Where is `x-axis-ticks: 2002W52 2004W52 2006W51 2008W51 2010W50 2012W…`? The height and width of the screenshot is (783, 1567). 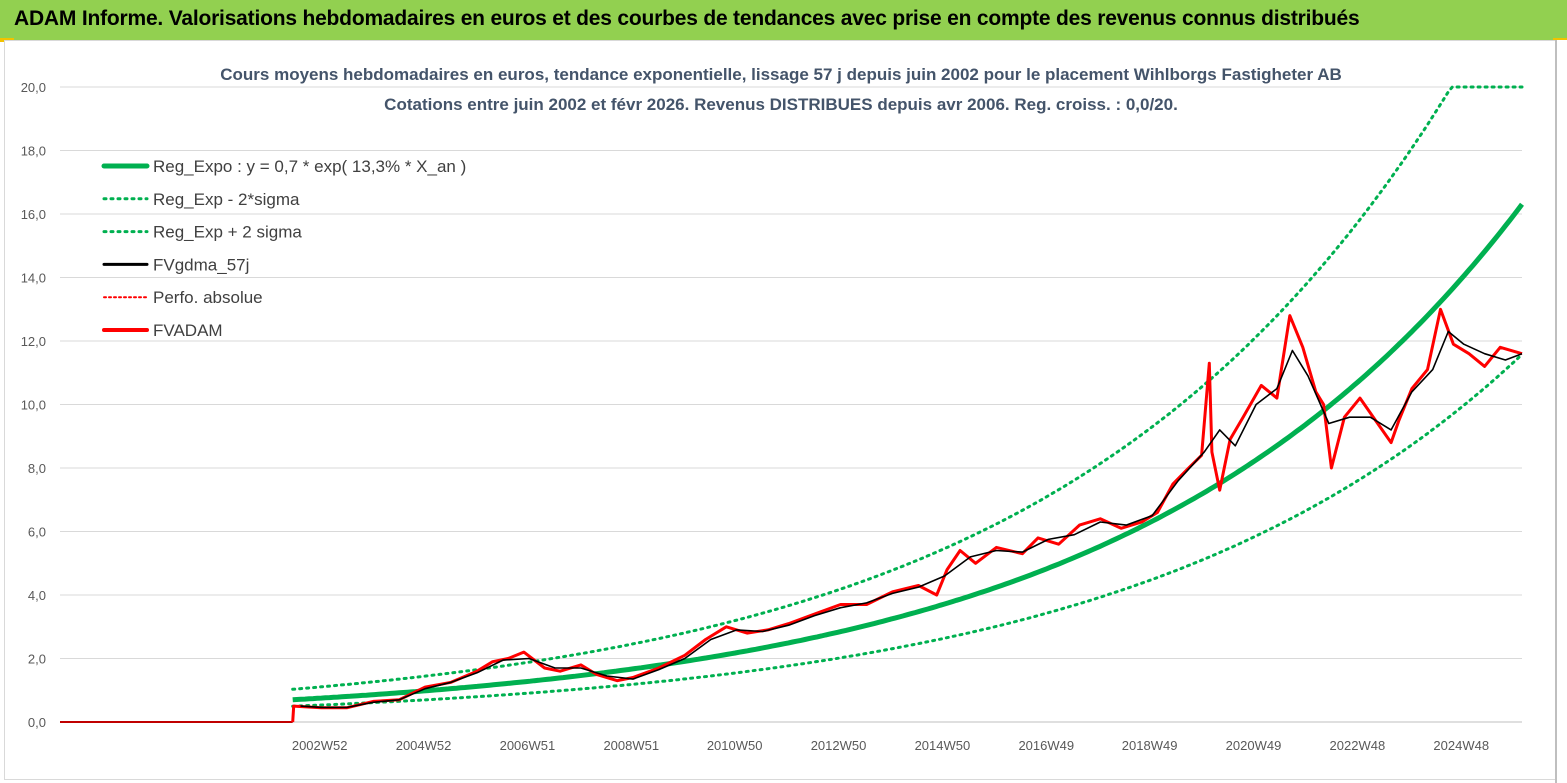
x-axis-ticks: 2002W52 2004W52 2006W51 2008W51 2010W50 2012W… is located at coordinates (890, 745).